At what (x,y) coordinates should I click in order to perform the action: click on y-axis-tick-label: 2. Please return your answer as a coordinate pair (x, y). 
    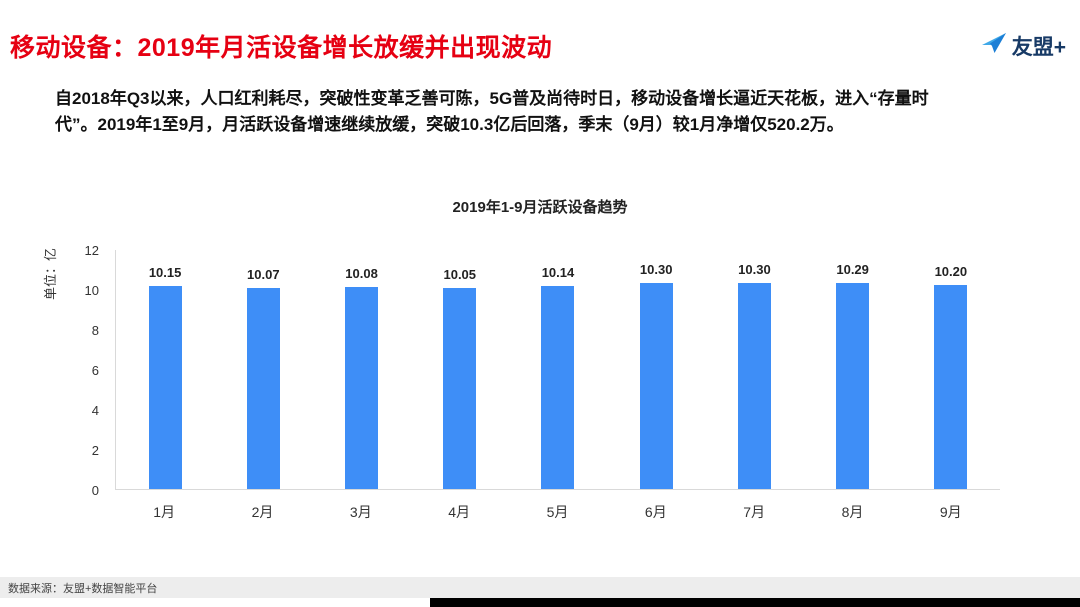
    Looking at the image, I should click on (95, 450).